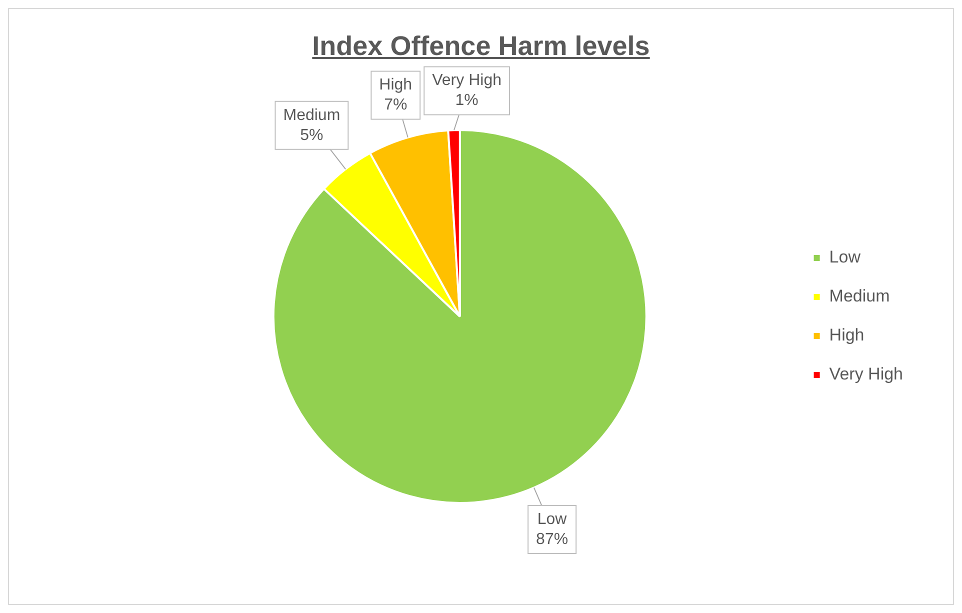 The width and height of the screenshot is (962, 613). Describe the element at coordinates (859, 296) in the screenshot. I see `legend-label: Medium` at that location.